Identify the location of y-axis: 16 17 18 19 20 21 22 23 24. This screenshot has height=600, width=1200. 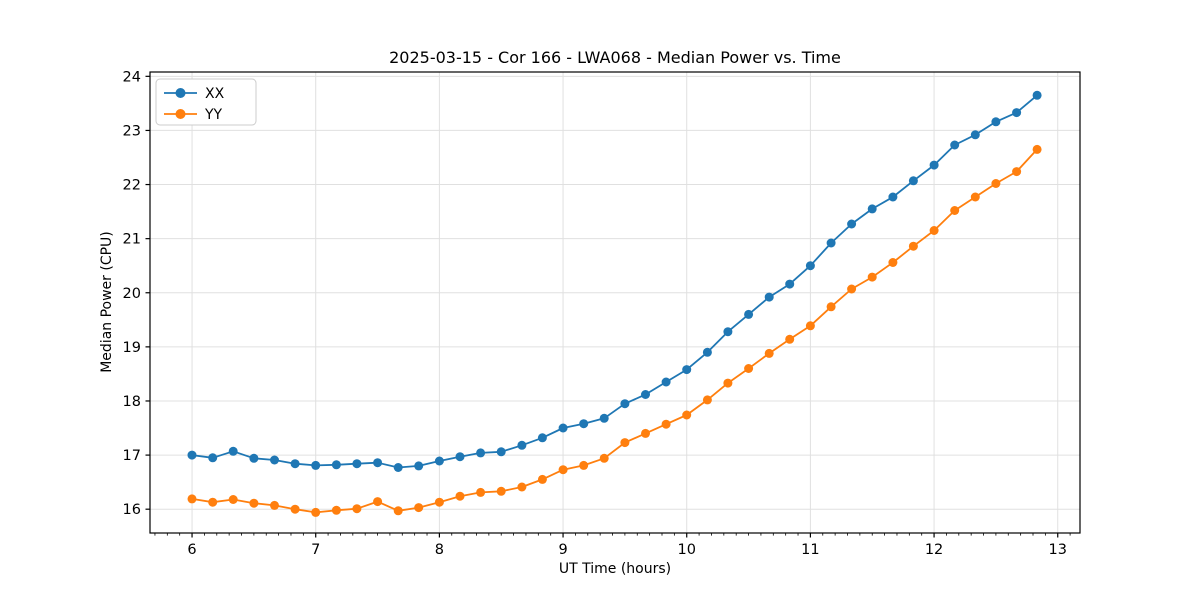
(136, 293).